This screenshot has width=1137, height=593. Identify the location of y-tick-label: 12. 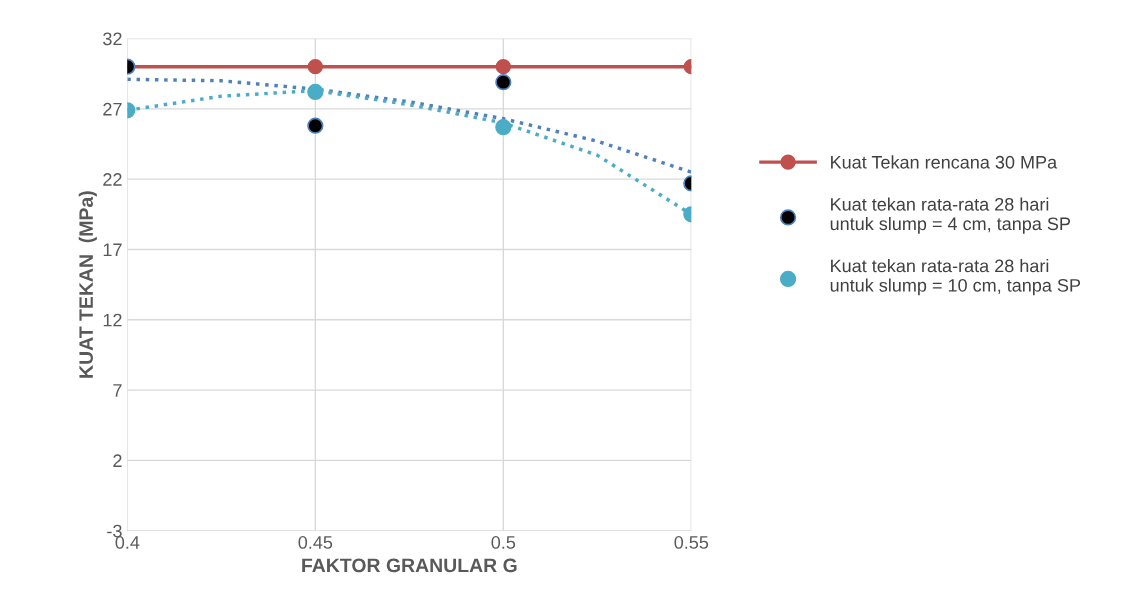
(112, 320).